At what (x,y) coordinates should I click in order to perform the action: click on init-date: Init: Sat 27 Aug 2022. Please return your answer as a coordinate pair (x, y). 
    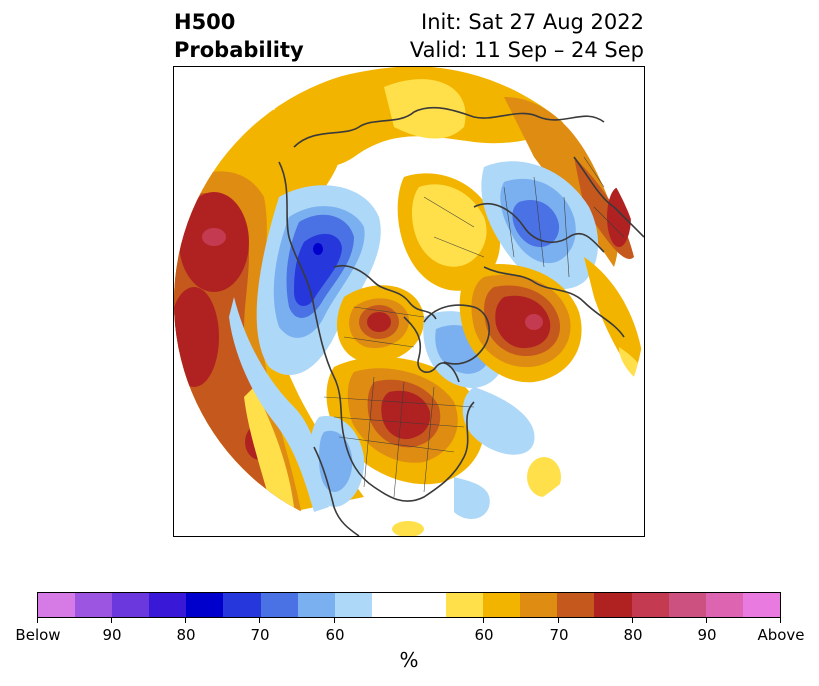
    Looking at the image, I should click on (532, 22).